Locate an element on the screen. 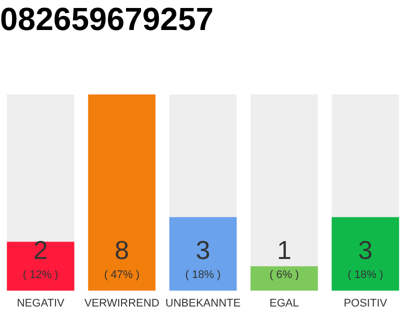 The height and width of the screenshot is (320, 410). annotation: ( 6% ) is located at coordinates (284, 274).